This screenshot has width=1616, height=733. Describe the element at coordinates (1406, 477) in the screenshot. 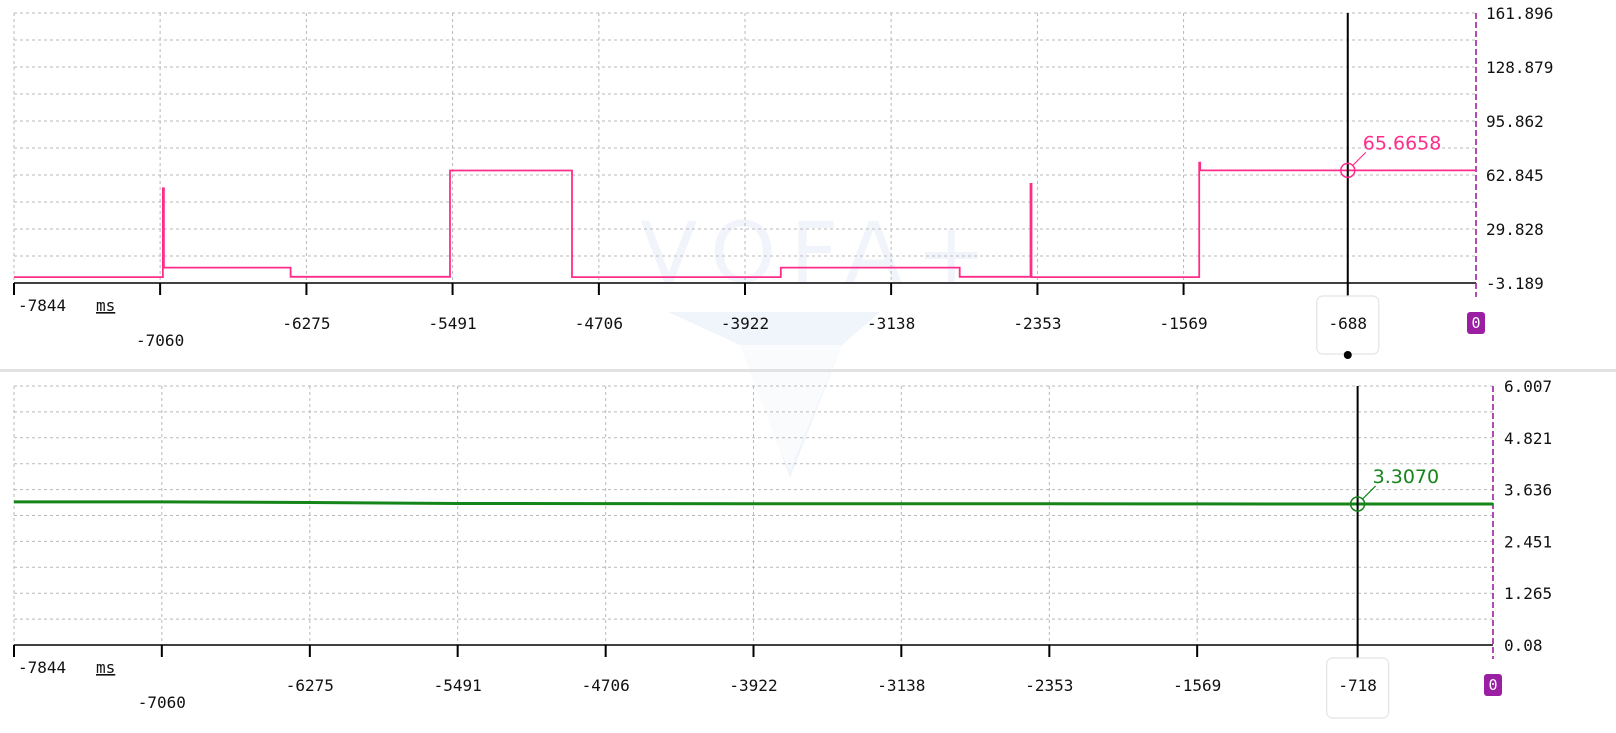

I see `cursor-value-label: 3.3070` at that location.